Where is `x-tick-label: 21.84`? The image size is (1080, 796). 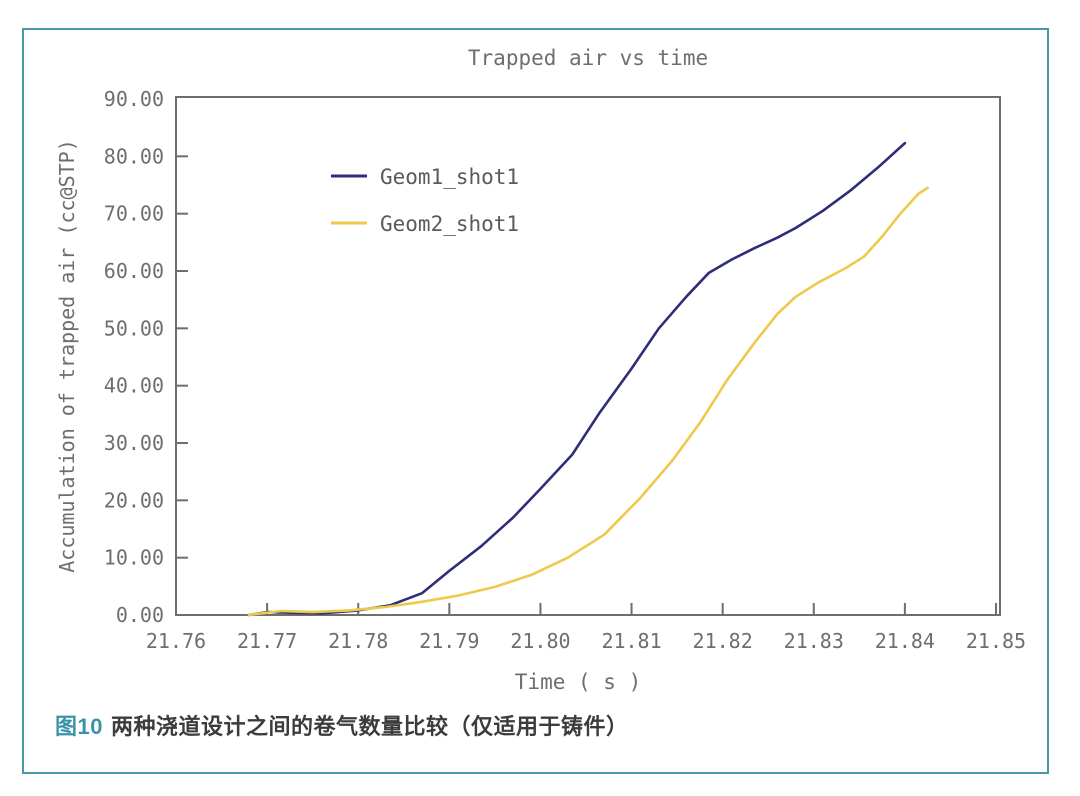
x-tick-label: 21.84 is located at coordinates (905, 641).